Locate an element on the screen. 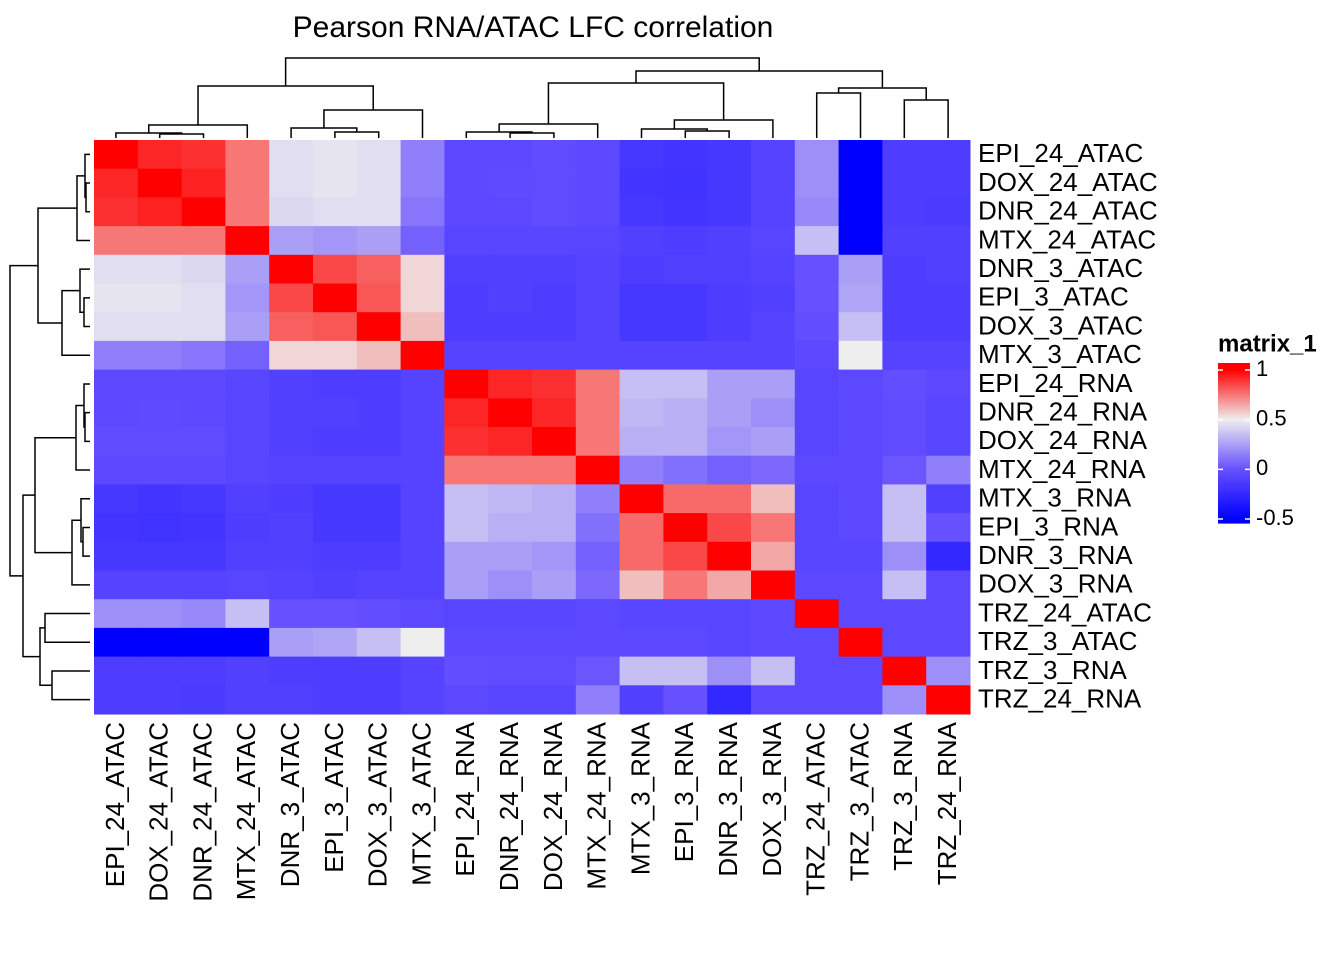 This screenshot has width=1344, height=960. column-label: TRZ_24_RNA is located at coordinates (947, 803).